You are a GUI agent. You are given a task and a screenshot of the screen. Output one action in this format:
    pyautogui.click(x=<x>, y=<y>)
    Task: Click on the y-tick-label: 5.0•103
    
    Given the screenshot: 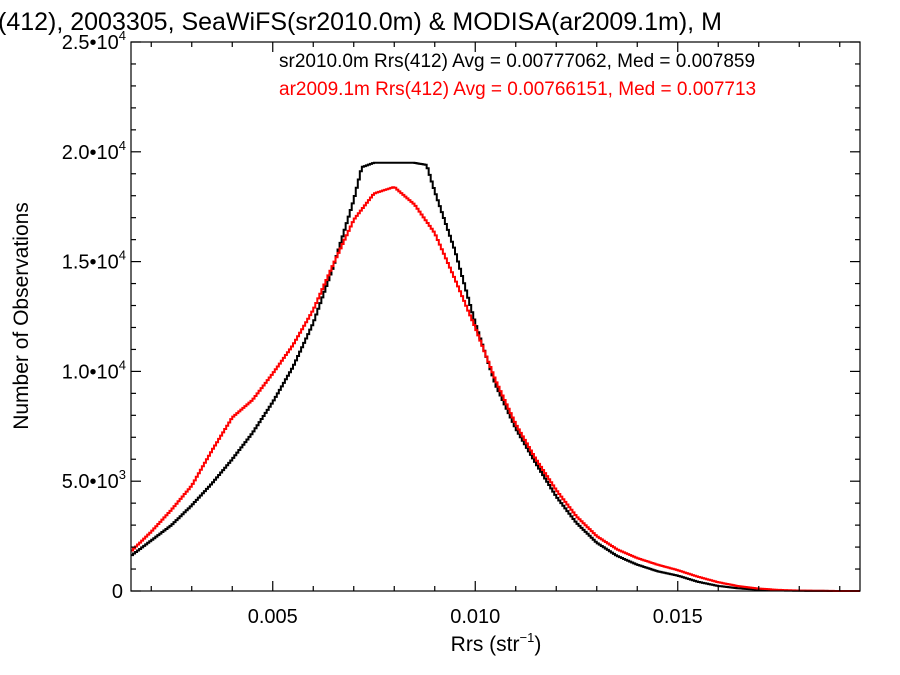 What is the action you would take?
    pyautogui.click(x=94, y=480)
    